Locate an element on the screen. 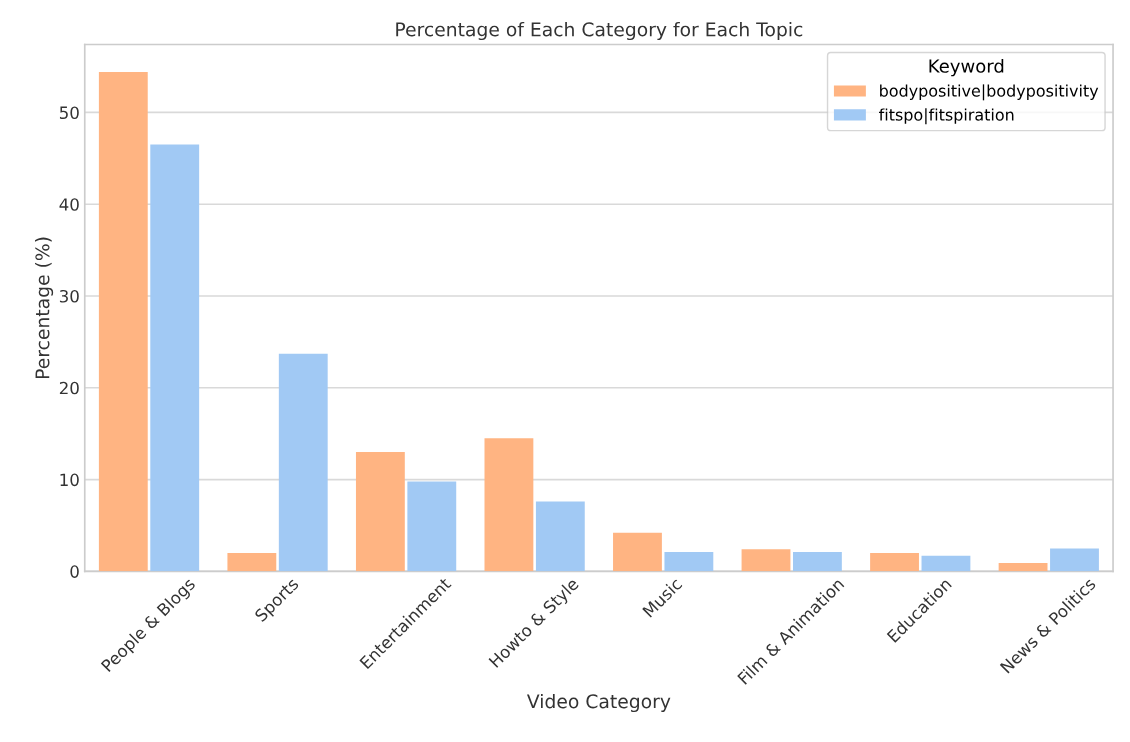 Image resolution: width=1130 pixels, height=742 pixels. y-tick-label: 50 is located at coordinates (69, 113).